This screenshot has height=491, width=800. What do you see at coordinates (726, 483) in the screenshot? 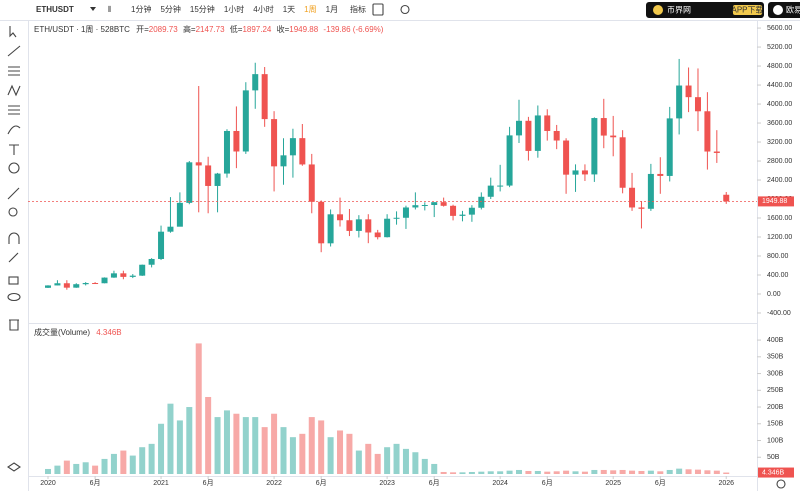
I see `x-tick-label: 2026` at bounding box center [726, 483].